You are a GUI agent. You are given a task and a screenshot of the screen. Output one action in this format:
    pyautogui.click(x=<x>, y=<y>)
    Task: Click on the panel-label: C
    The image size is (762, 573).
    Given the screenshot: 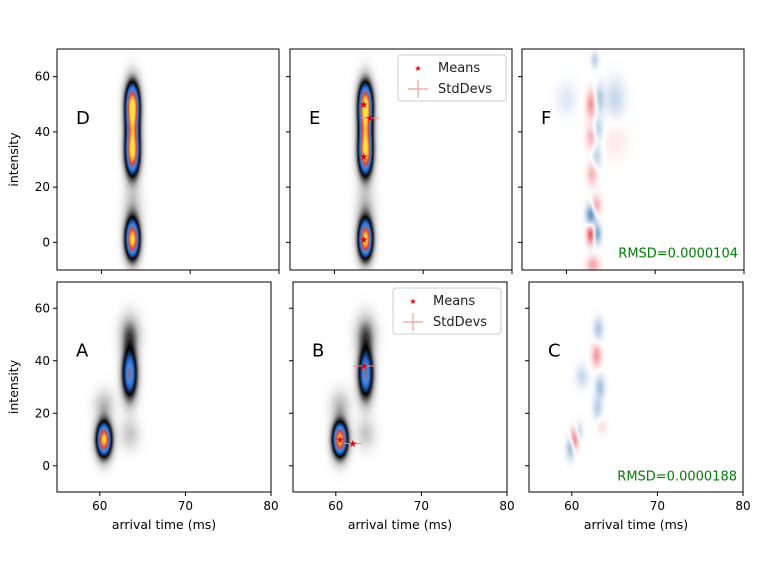 What is the action you would take?
    pyautogui.click(x=554, y=350)
    